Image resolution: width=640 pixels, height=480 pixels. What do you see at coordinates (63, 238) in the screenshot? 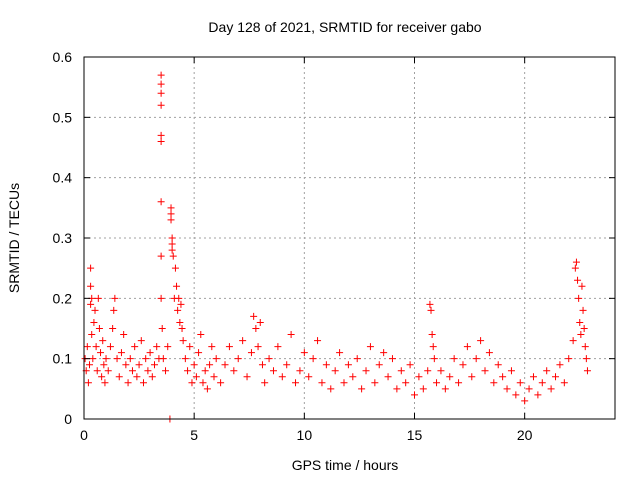
I see `y-tick-label: 0.3` at bounding box center [63, 238].